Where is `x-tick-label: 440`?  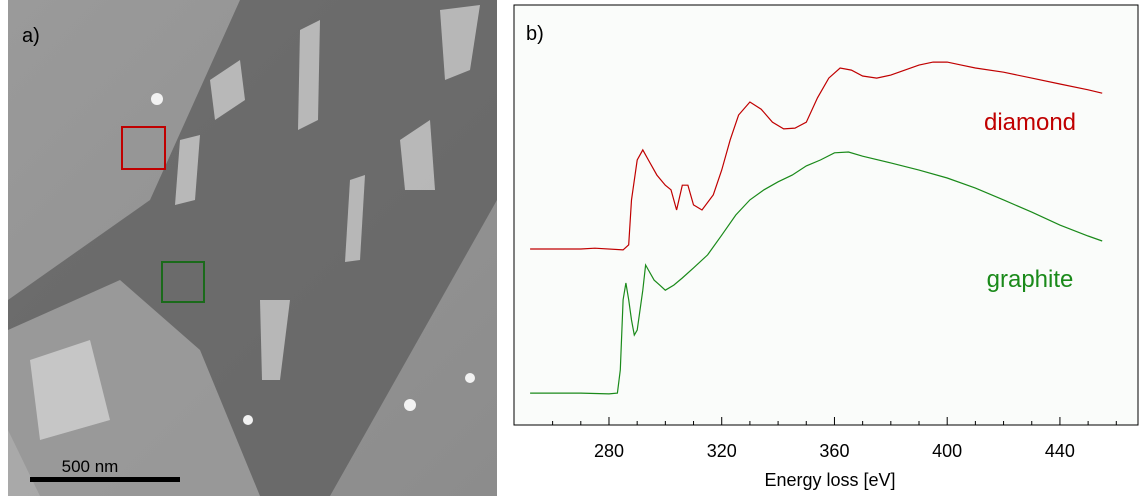
x-tick-label: 440 is located at coordinates (1060, 451).